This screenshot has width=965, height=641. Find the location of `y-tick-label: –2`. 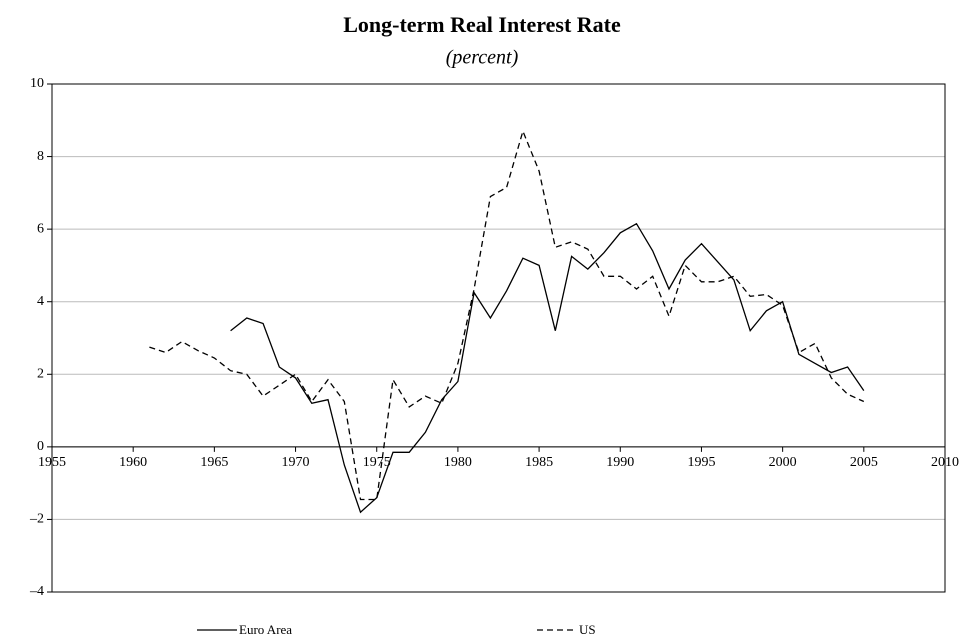

y-tick-label: –2 is located at coordinates (36, 519).